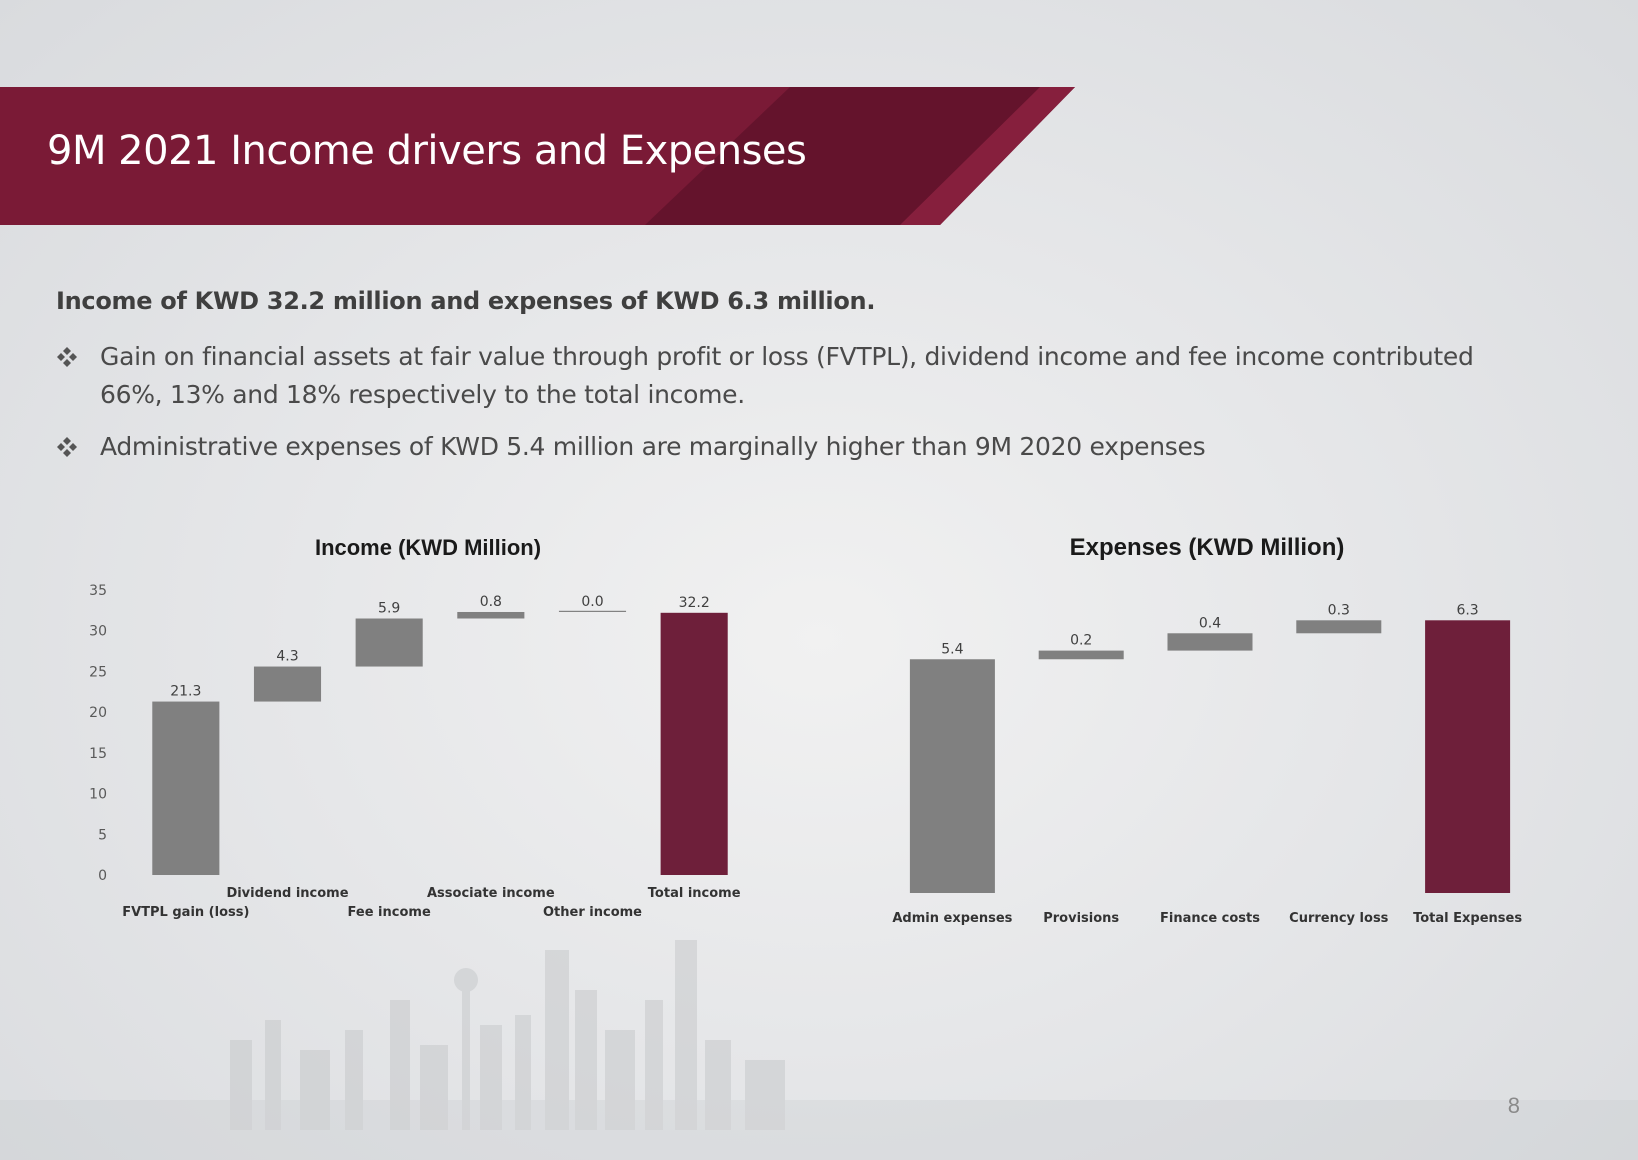 The image size is (1638, 1160). What do you see at coordinates (389, 642) in the screenshot?
I see `bar-fee-income` at bounding box center [389, 642].